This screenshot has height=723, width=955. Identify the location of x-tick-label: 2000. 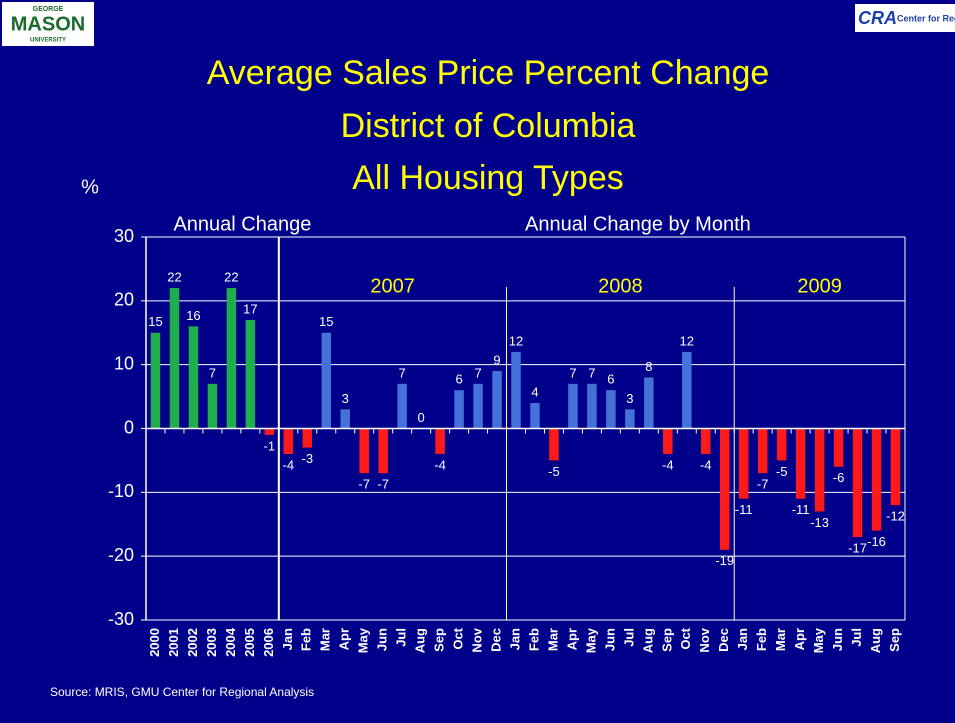
(154, 642).